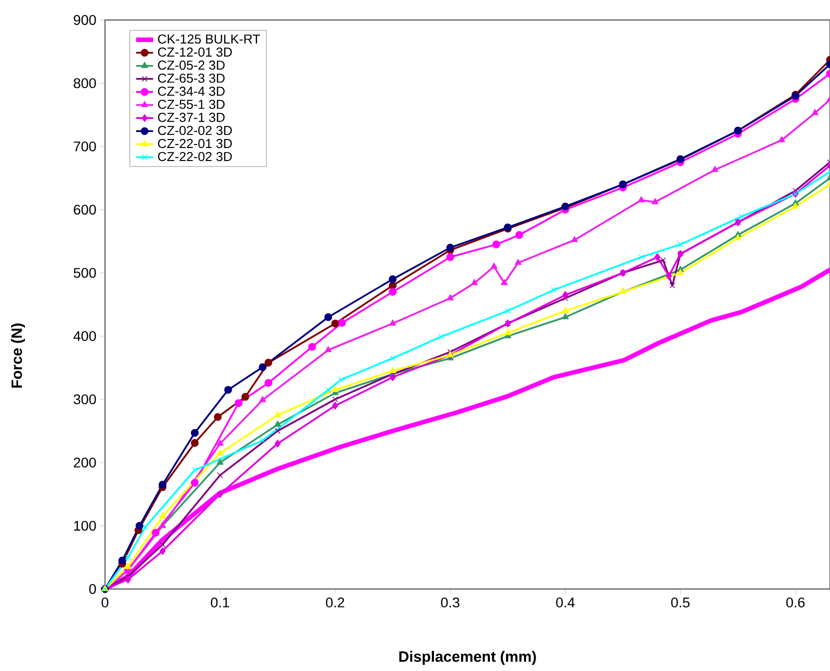 Image resolution: width=830 pixels, height=671 pixels. Describe the element at coordinates (84, 336) in the screenshot. I see `y-tick-label: 400` at that location.